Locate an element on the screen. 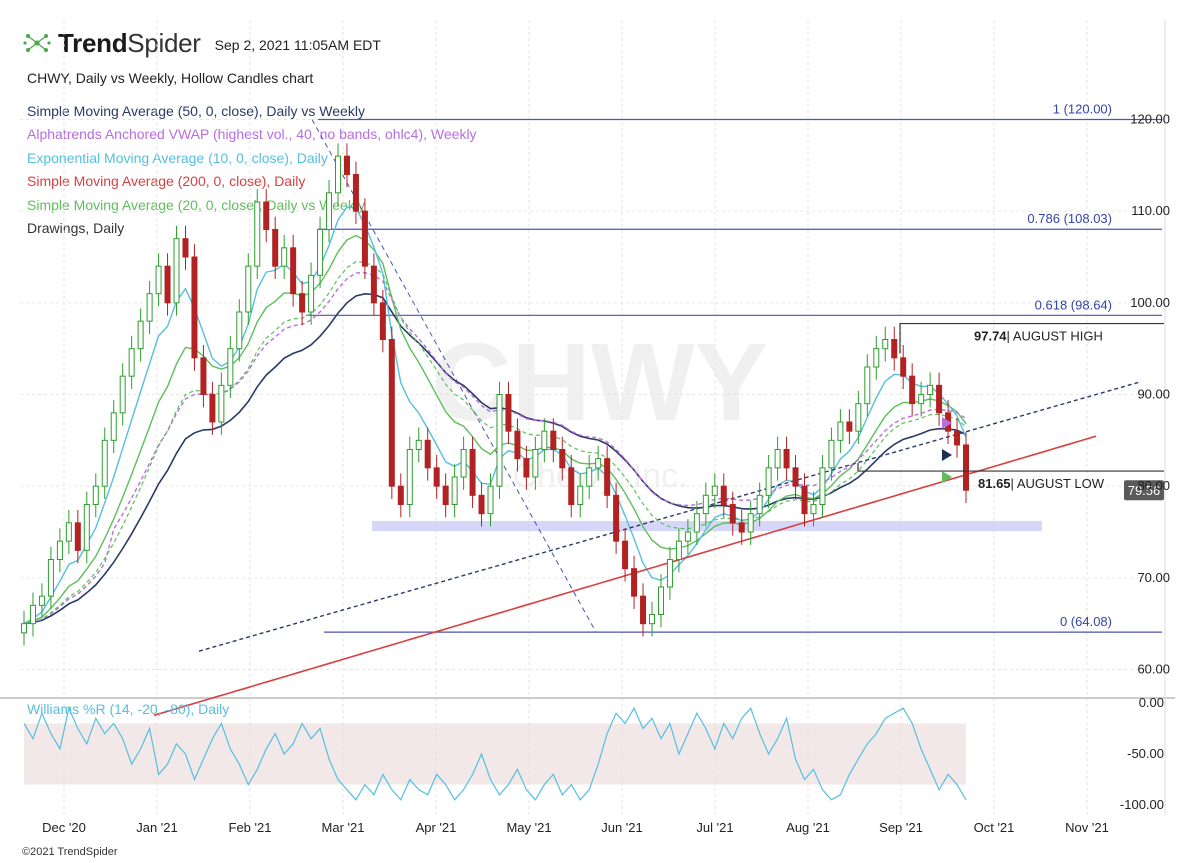  x-tick-label: Jan '21 is located at coordinates (157, 827).